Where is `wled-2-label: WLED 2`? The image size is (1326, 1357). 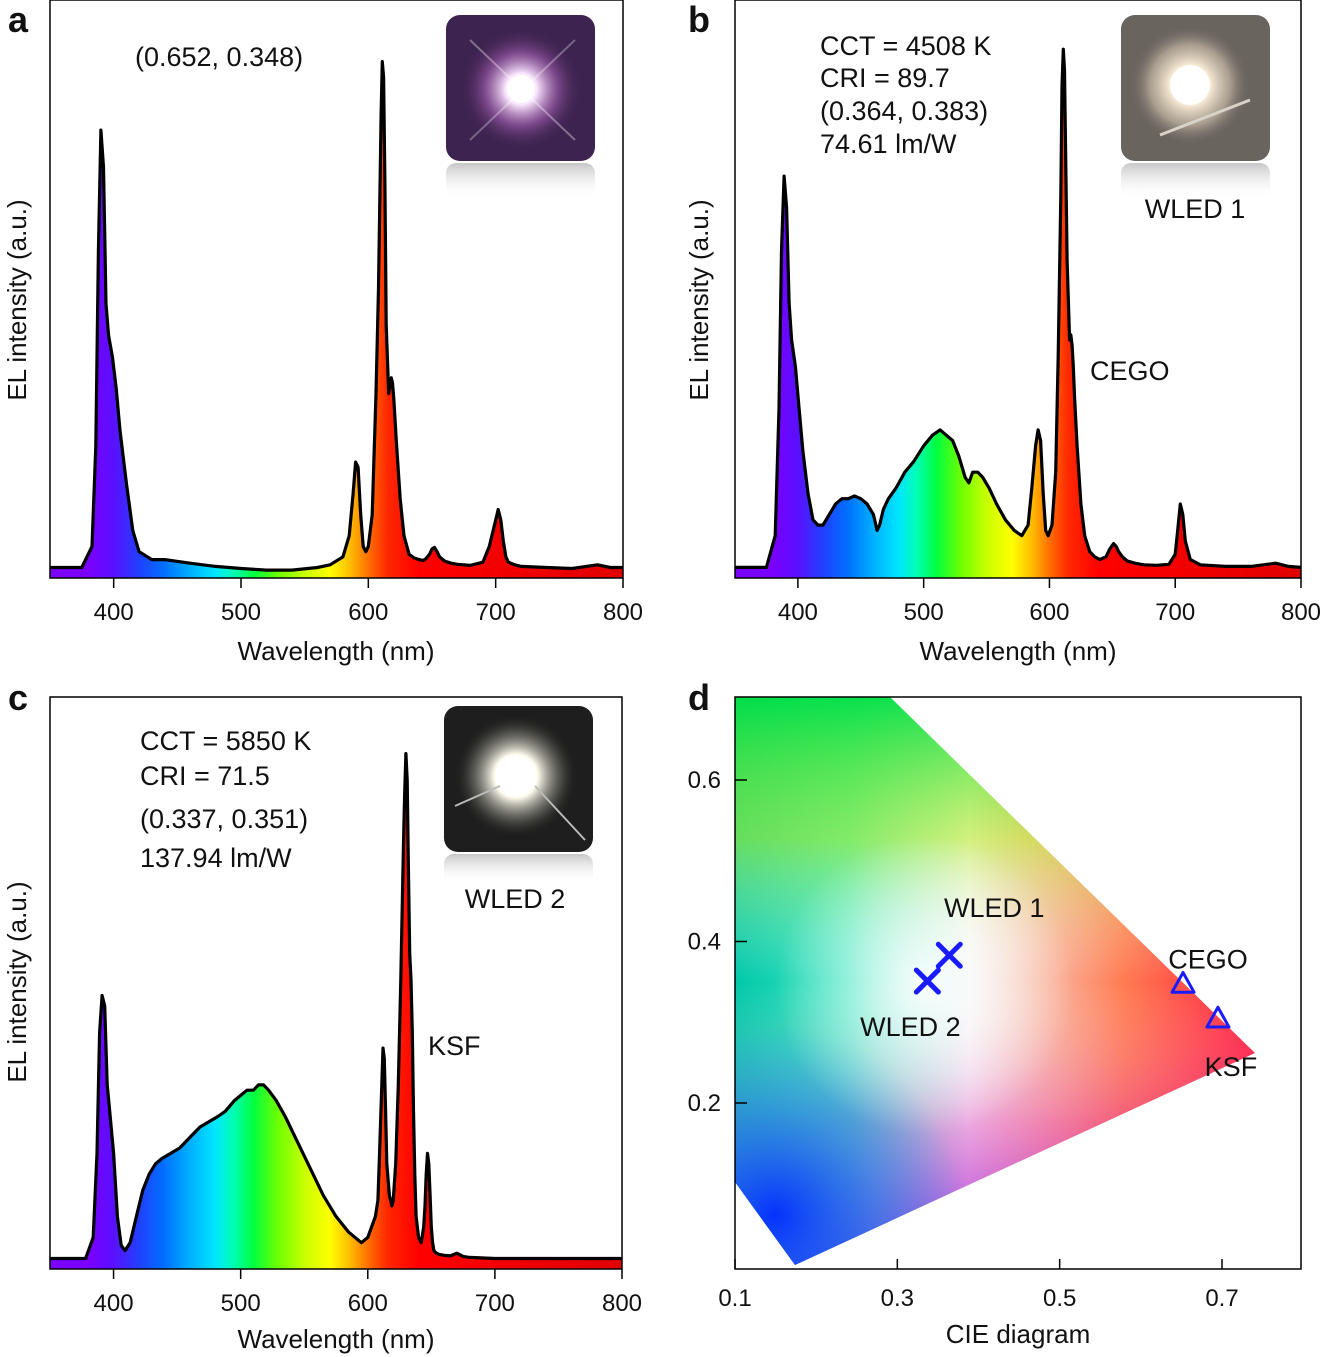
wled-2-label: WLED 2 is located at coordinates (910, 1027).